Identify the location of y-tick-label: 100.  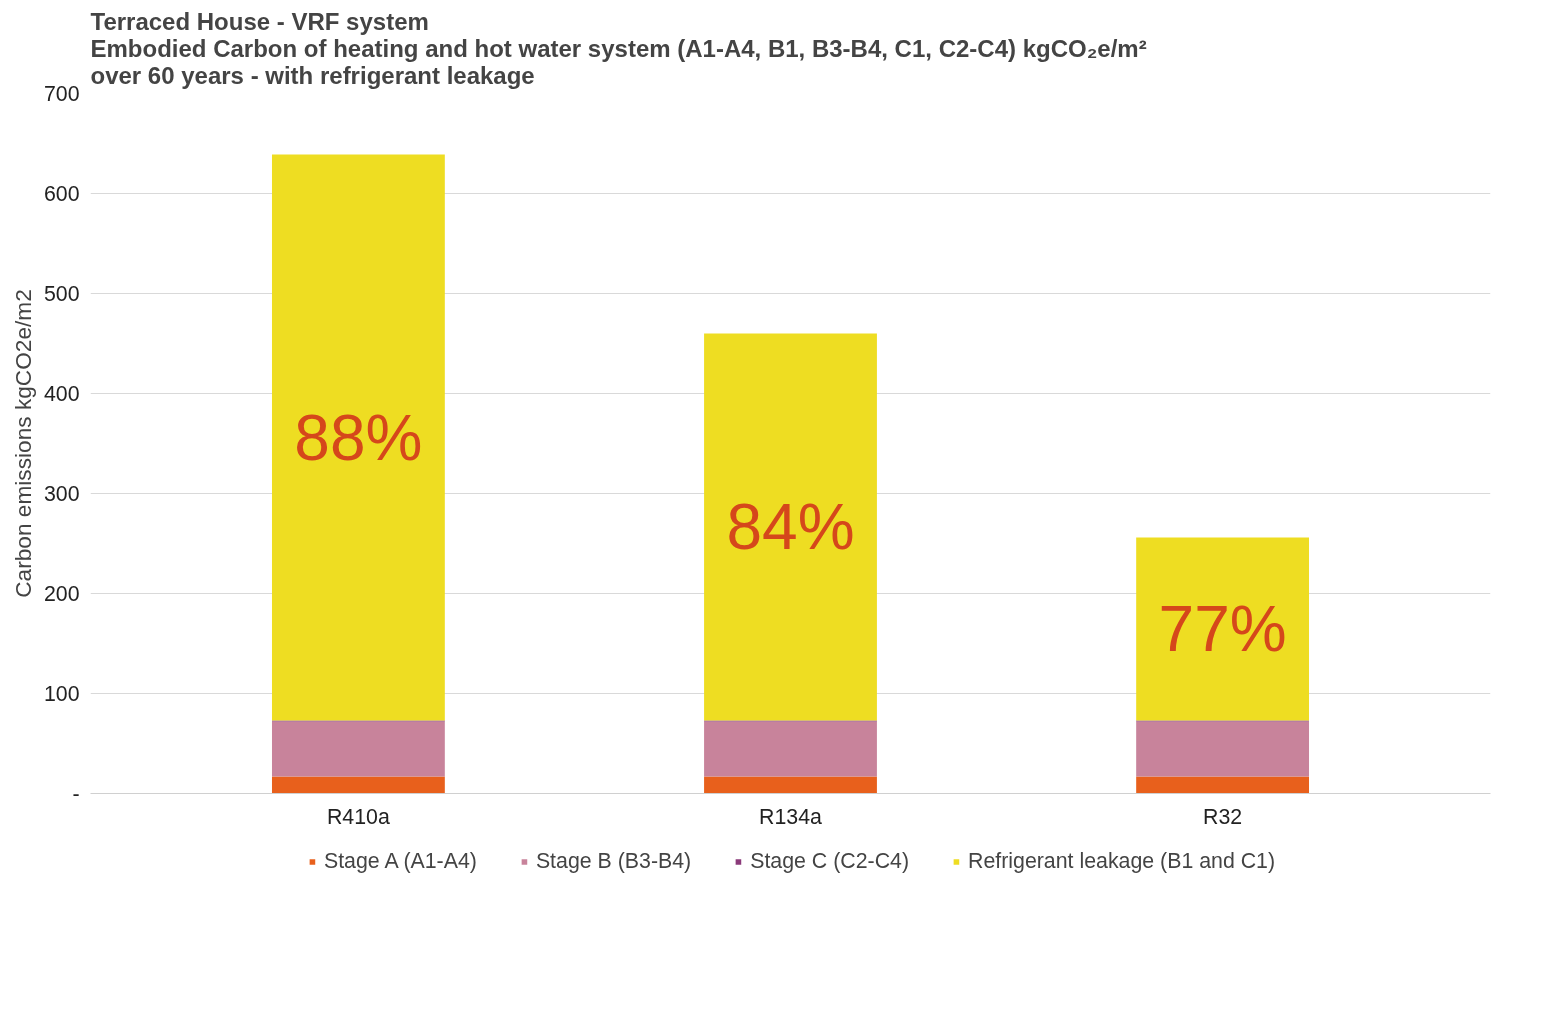
(61, 694).